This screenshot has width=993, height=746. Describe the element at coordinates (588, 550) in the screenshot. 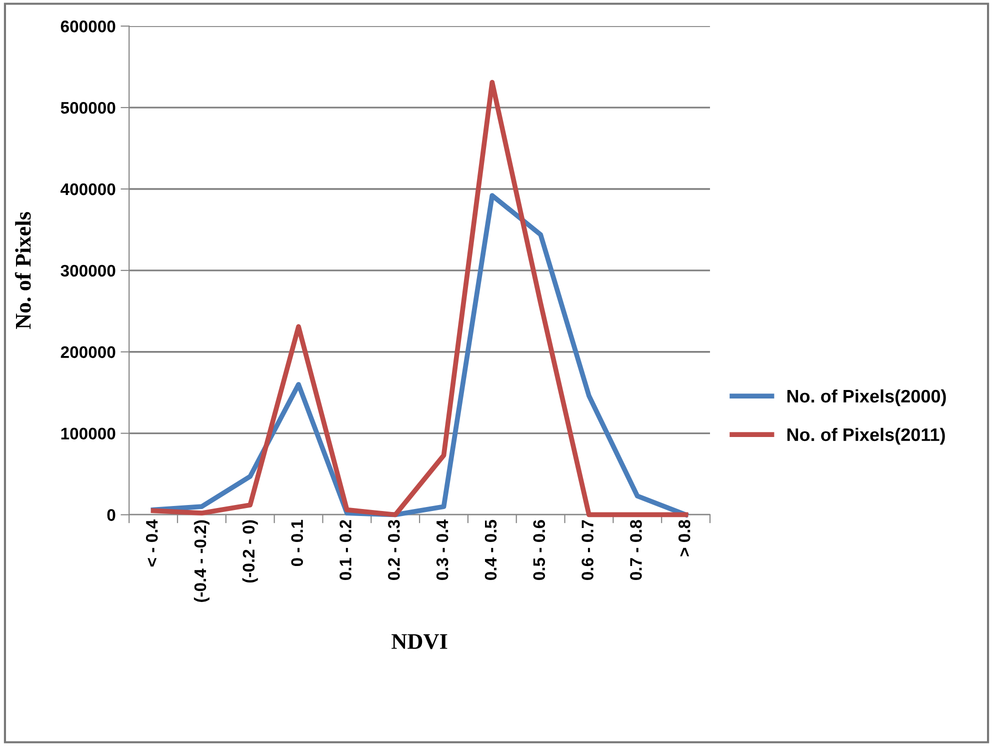

I see `x-tick-label: 0.6 - 0.7` at that location.